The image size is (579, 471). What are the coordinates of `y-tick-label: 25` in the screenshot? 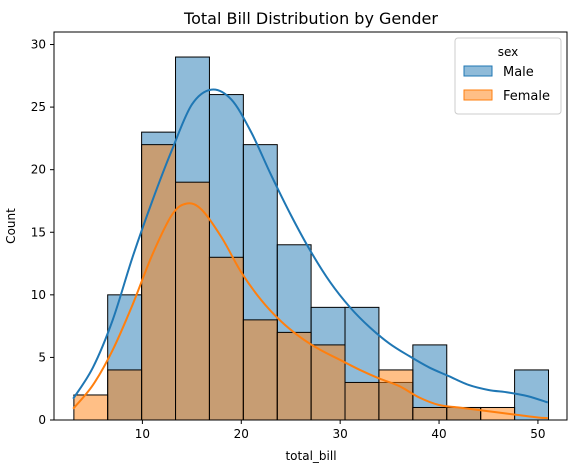 It's located at (38, 107).